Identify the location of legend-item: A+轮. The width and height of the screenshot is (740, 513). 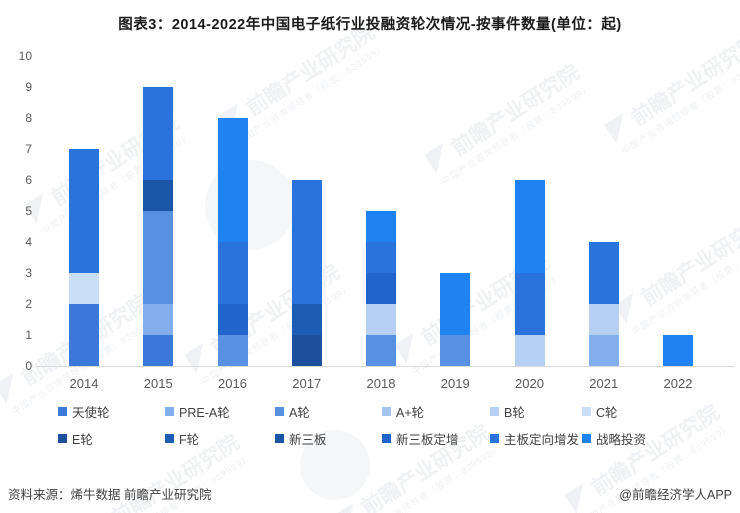
(403, 412).